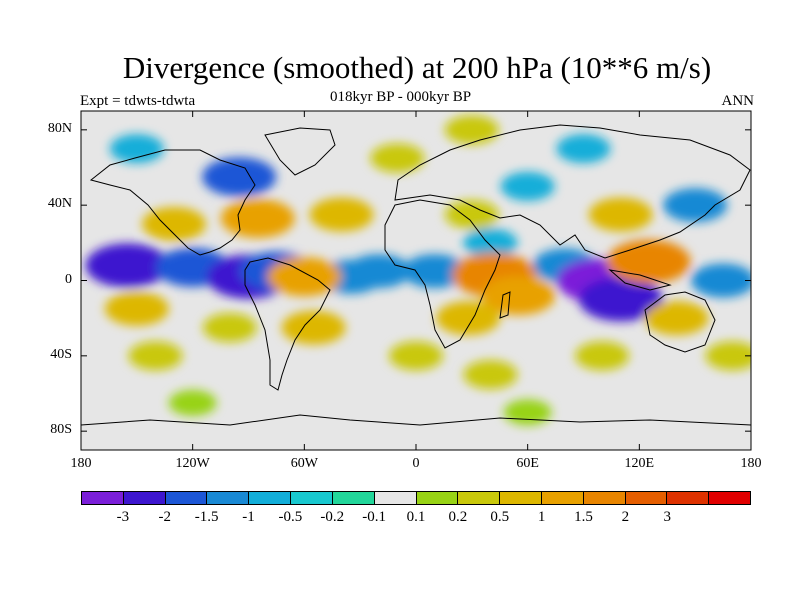 The height and width of the screenshot is (600, 800). I want to click on lat-tick-label: 80S, so click(61, 430).